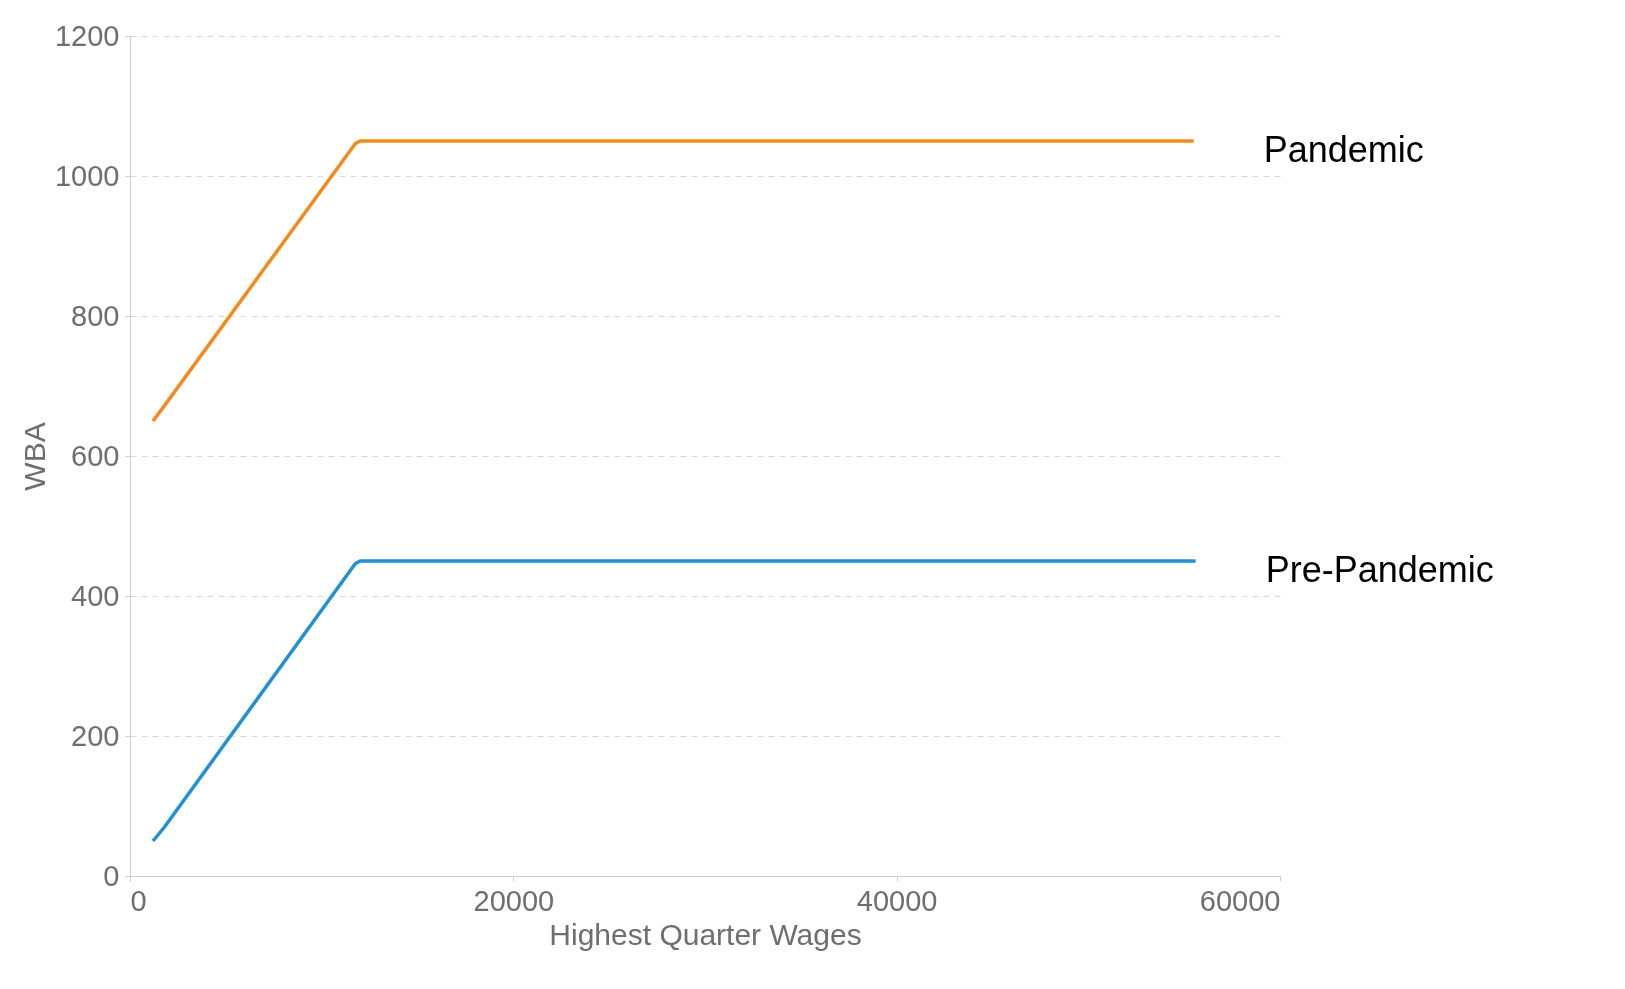 The image size is (1625, 989). I want to click on x-axis-title: Highest Quarter Wages, so click(705, 934).